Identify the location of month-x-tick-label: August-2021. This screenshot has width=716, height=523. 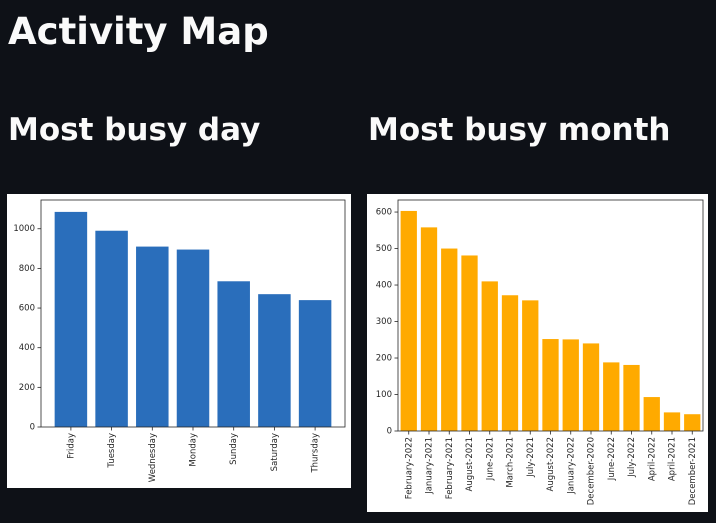
(470, 464).